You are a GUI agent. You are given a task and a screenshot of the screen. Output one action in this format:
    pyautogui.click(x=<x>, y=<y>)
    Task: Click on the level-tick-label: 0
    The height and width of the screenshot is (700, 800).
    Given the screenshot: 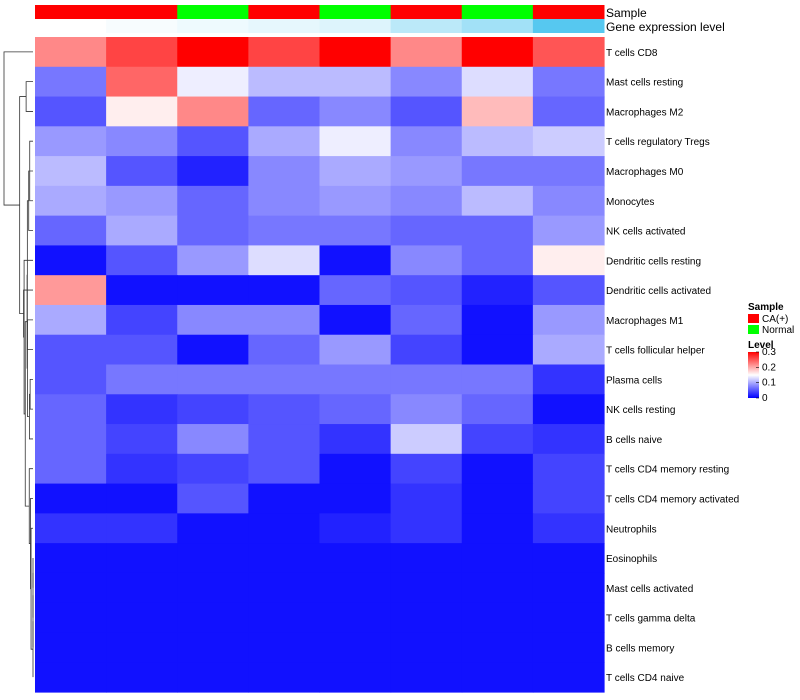 What is the action you would take?
    pyautogui.click(x=765, y=398)
    